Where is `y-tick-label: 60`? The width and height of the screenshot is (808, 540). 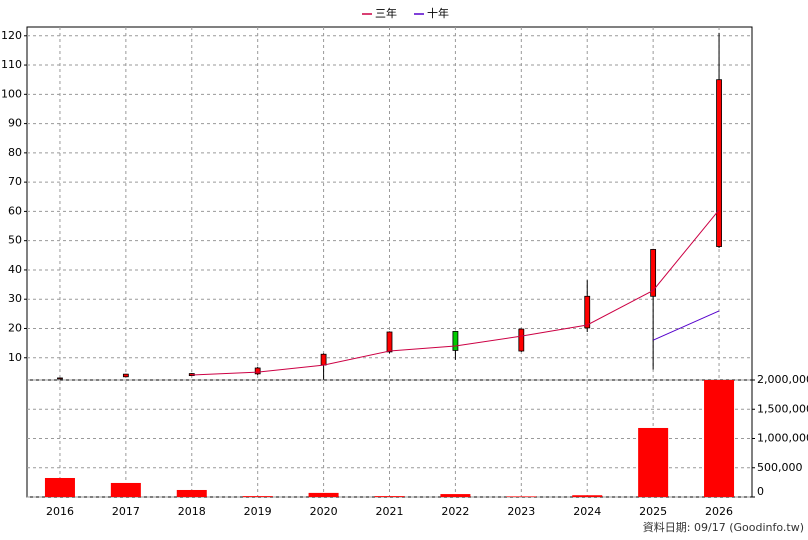
y-tick-label: 60 is located at coordinates (15, 210).